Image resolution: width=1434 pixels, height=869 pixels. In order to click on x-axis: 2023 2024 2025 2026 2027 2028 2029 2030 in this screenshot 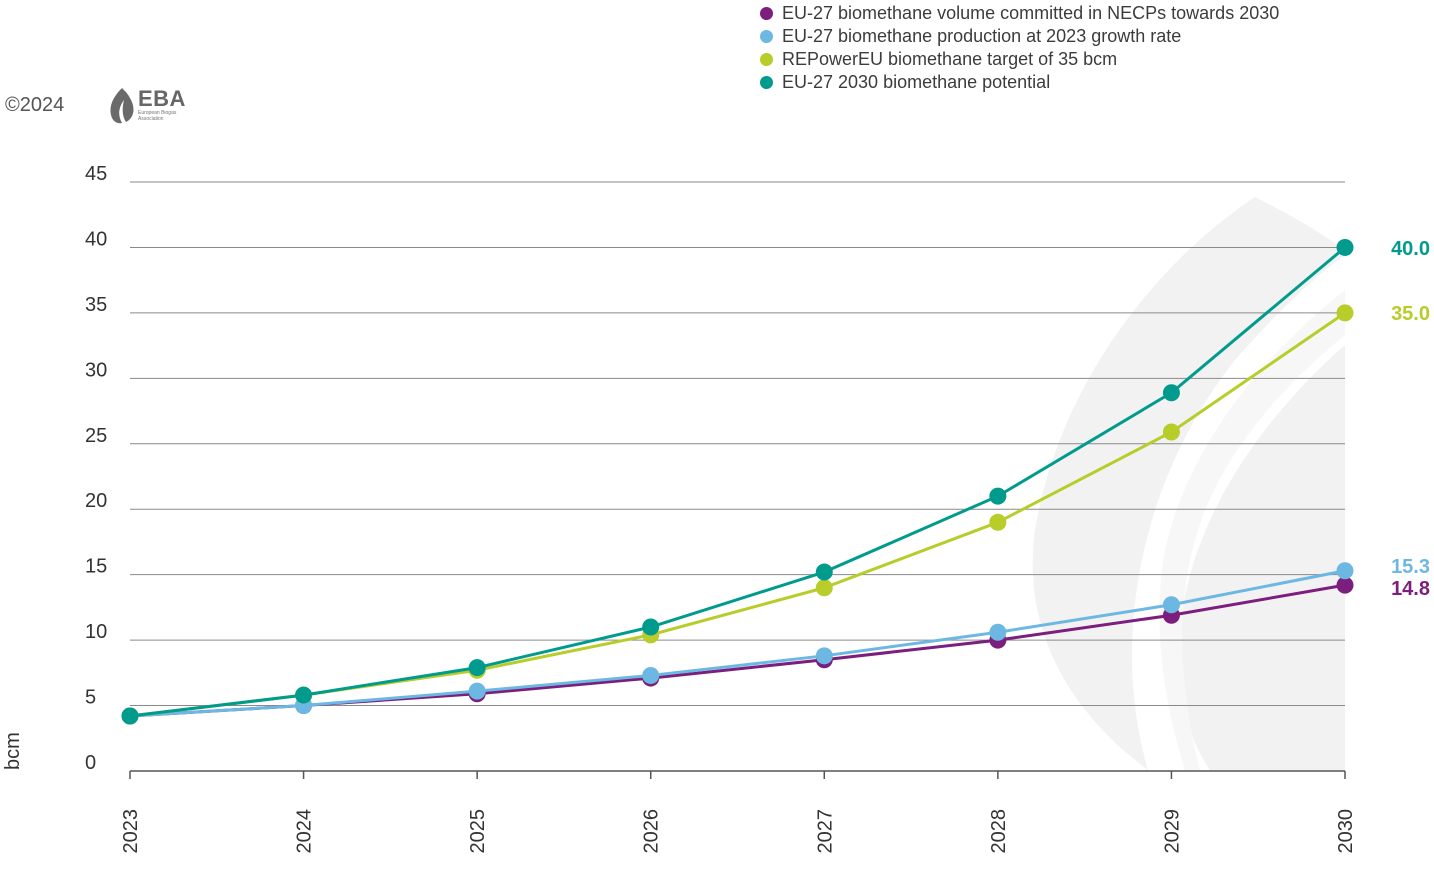, I will do `click(738, 812)`.